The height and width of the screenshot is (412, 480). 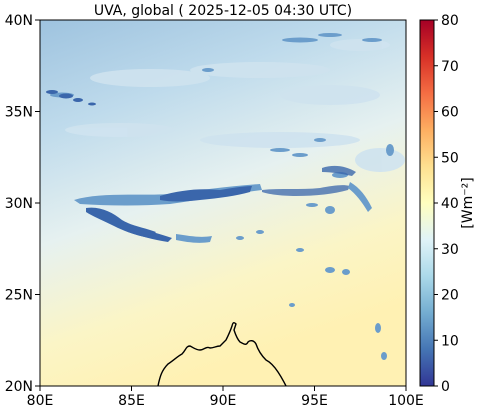 I want to click on colorbar-tick-label: 30, so click(x=450, y=250).